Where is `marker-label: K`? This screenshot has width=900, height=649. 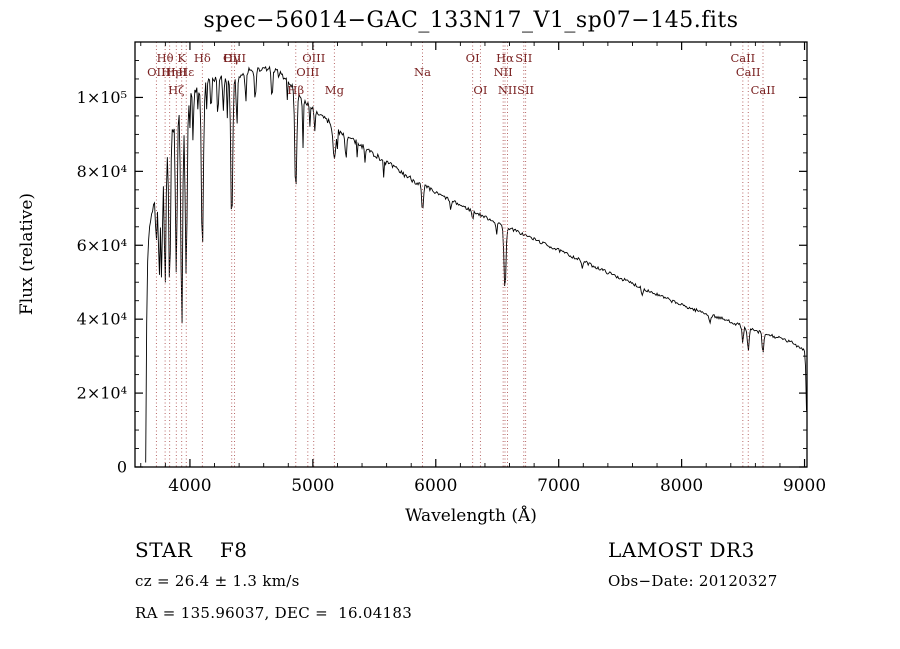 marker-label: K is located at coordinates (181, 58).